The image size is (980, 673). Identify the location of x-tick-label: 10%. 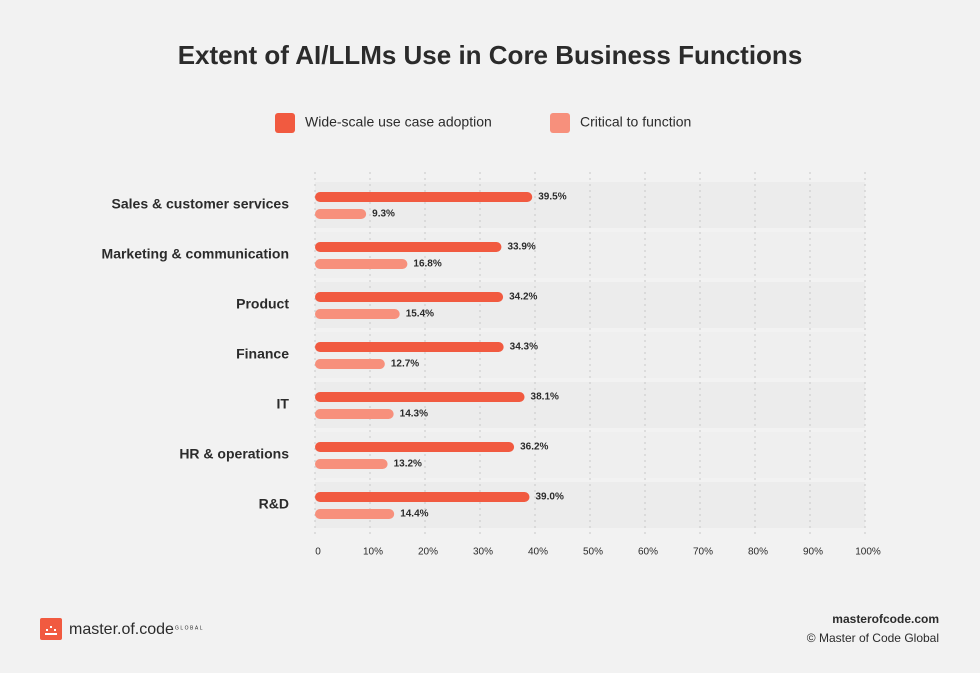
(373, 552).